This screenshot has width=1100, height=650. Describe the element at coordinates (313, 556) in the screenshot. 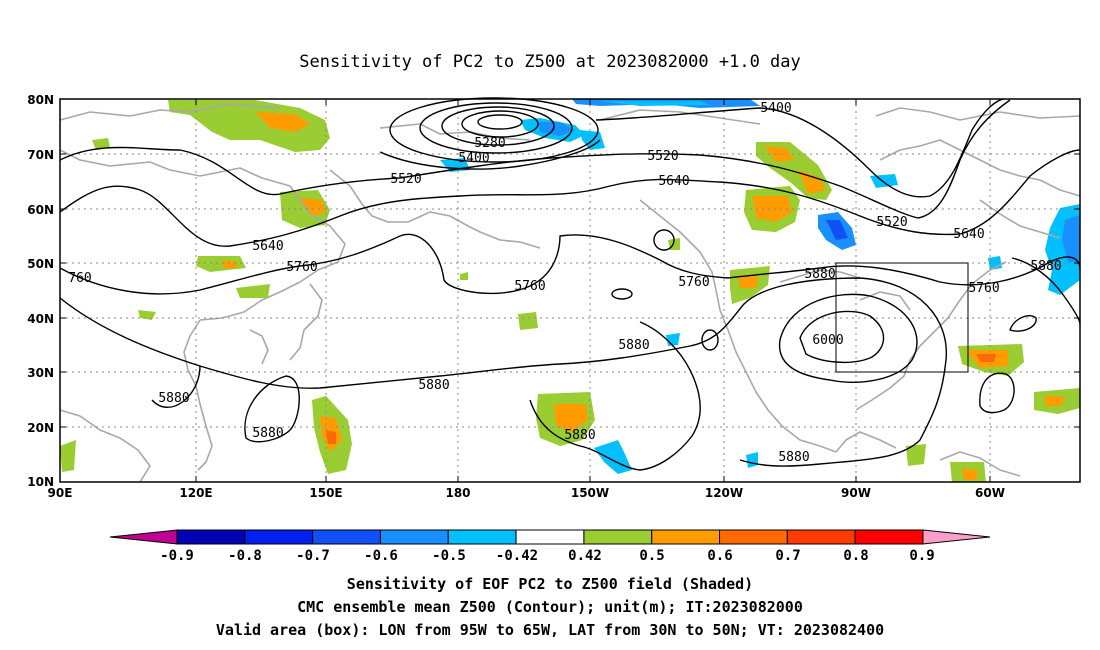

I see `colorbar-tick-label: -0.7` at that location.